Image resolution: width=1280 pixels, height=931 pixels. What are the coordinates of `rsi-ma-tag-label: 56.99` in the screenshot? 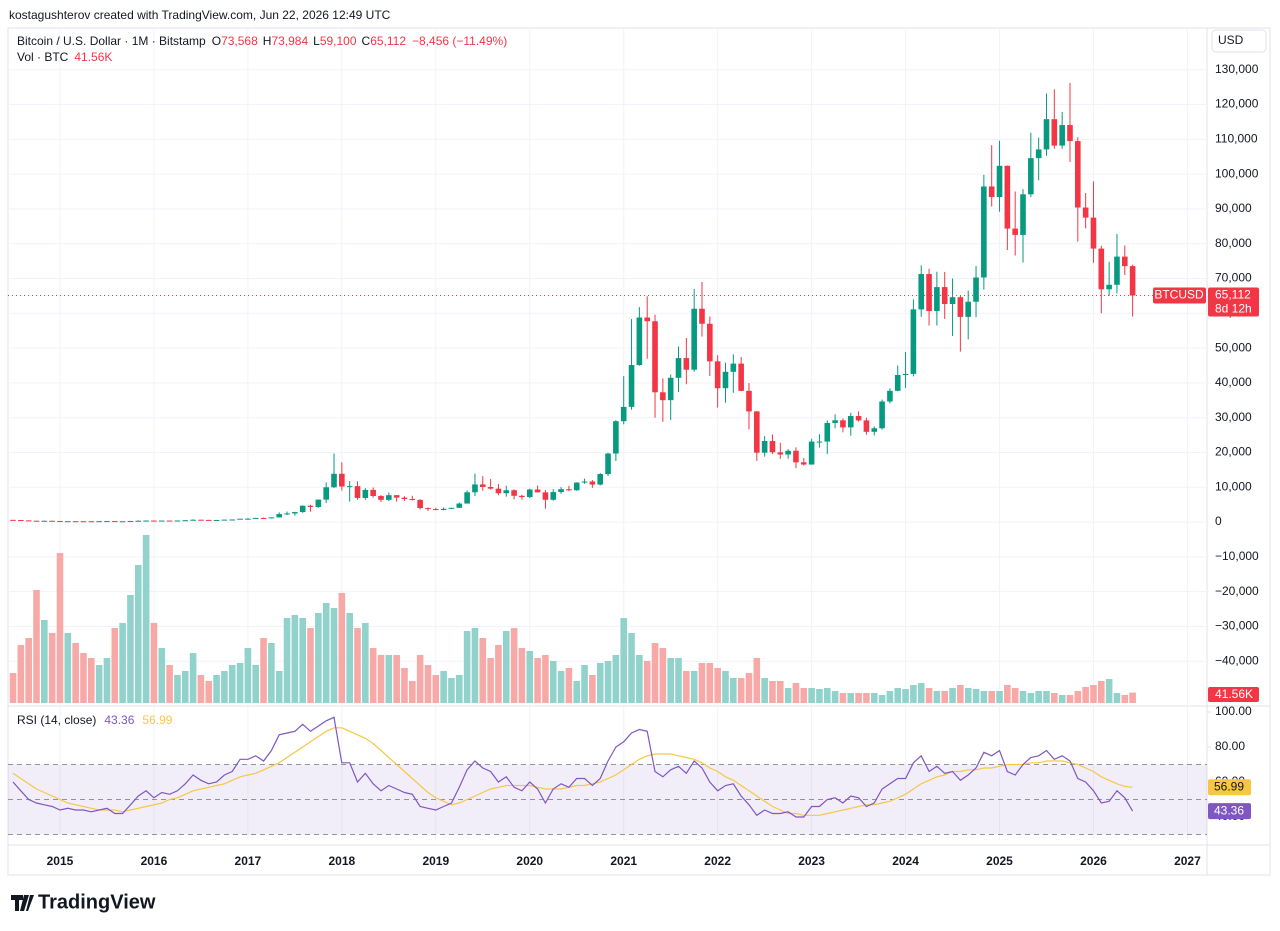 It's located at (1229, 786).